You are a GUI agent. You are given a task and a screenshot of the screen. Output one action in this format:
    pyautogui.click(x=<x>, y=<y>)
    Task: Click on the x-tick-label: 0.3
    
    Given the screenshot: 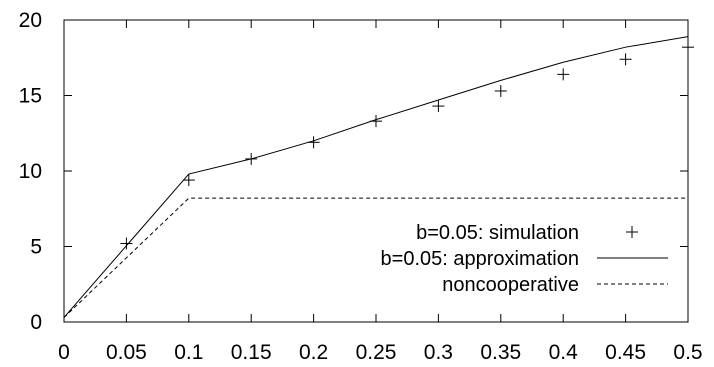 What is the action you would take?
    pyautogui.click(x=438, y=352)
    